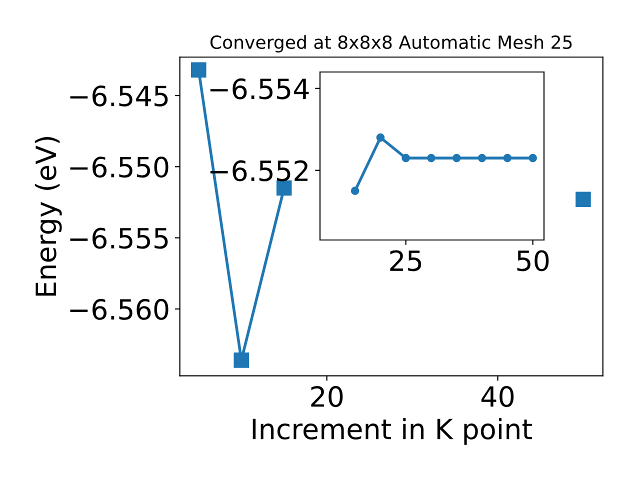 The height and width of the screenshot is (480, 640). Describe the element at coordinates (392, 431) in the screenshot. I see `x-axis-title: Increment in K point` at that location.